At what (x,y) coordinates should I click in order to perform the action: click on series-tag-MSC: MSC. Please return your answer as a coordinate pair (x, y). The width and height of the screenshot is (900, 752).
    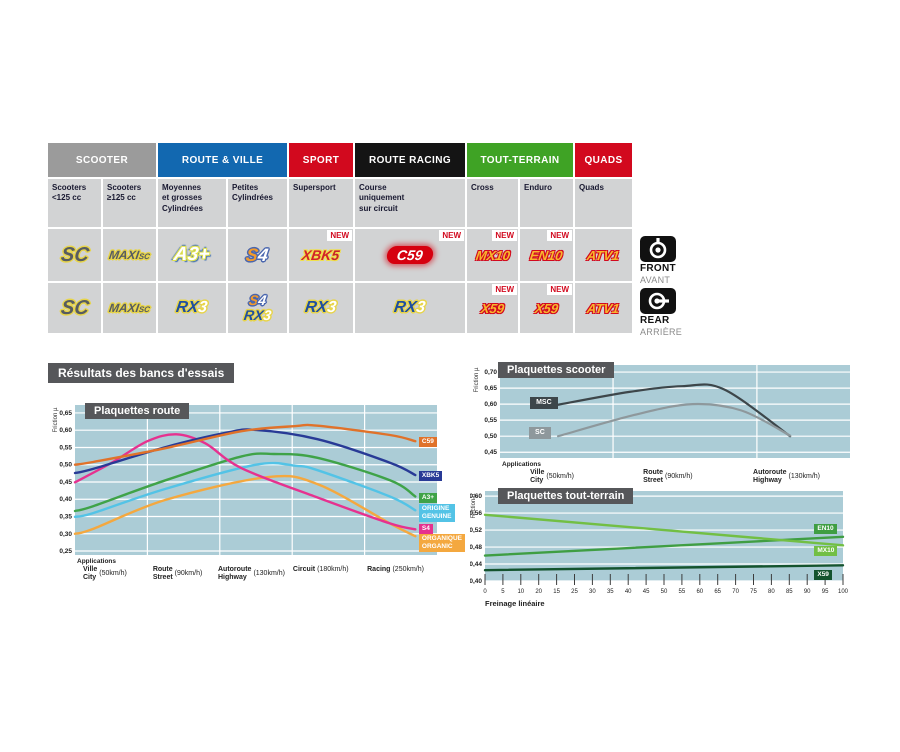
    Looking at the image, I should click on (544, 402).